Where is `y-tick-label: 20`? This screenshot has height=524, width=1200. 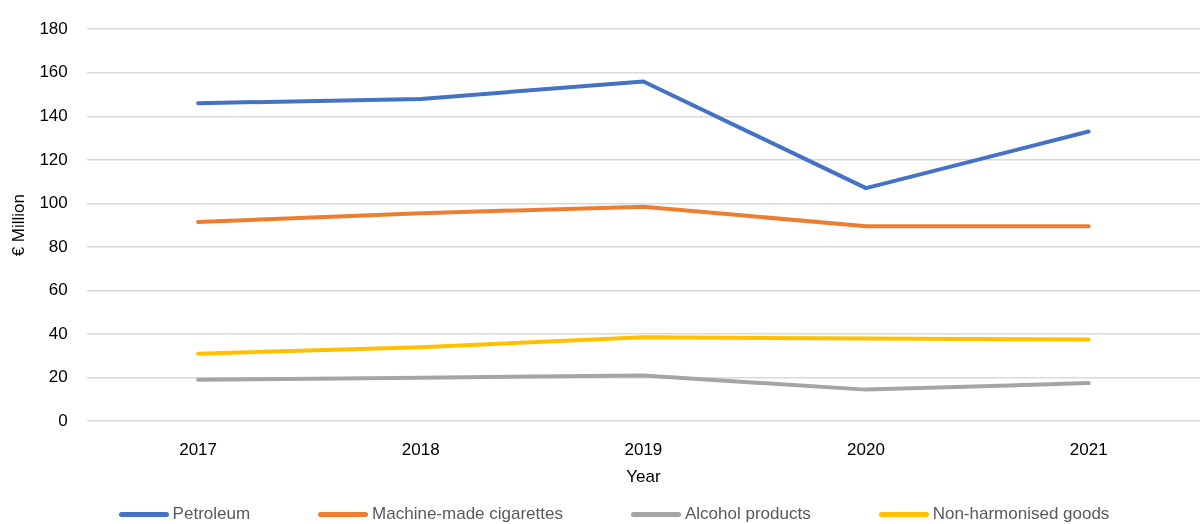 y-tick-label: 20 is located at coordinates (58, 377).